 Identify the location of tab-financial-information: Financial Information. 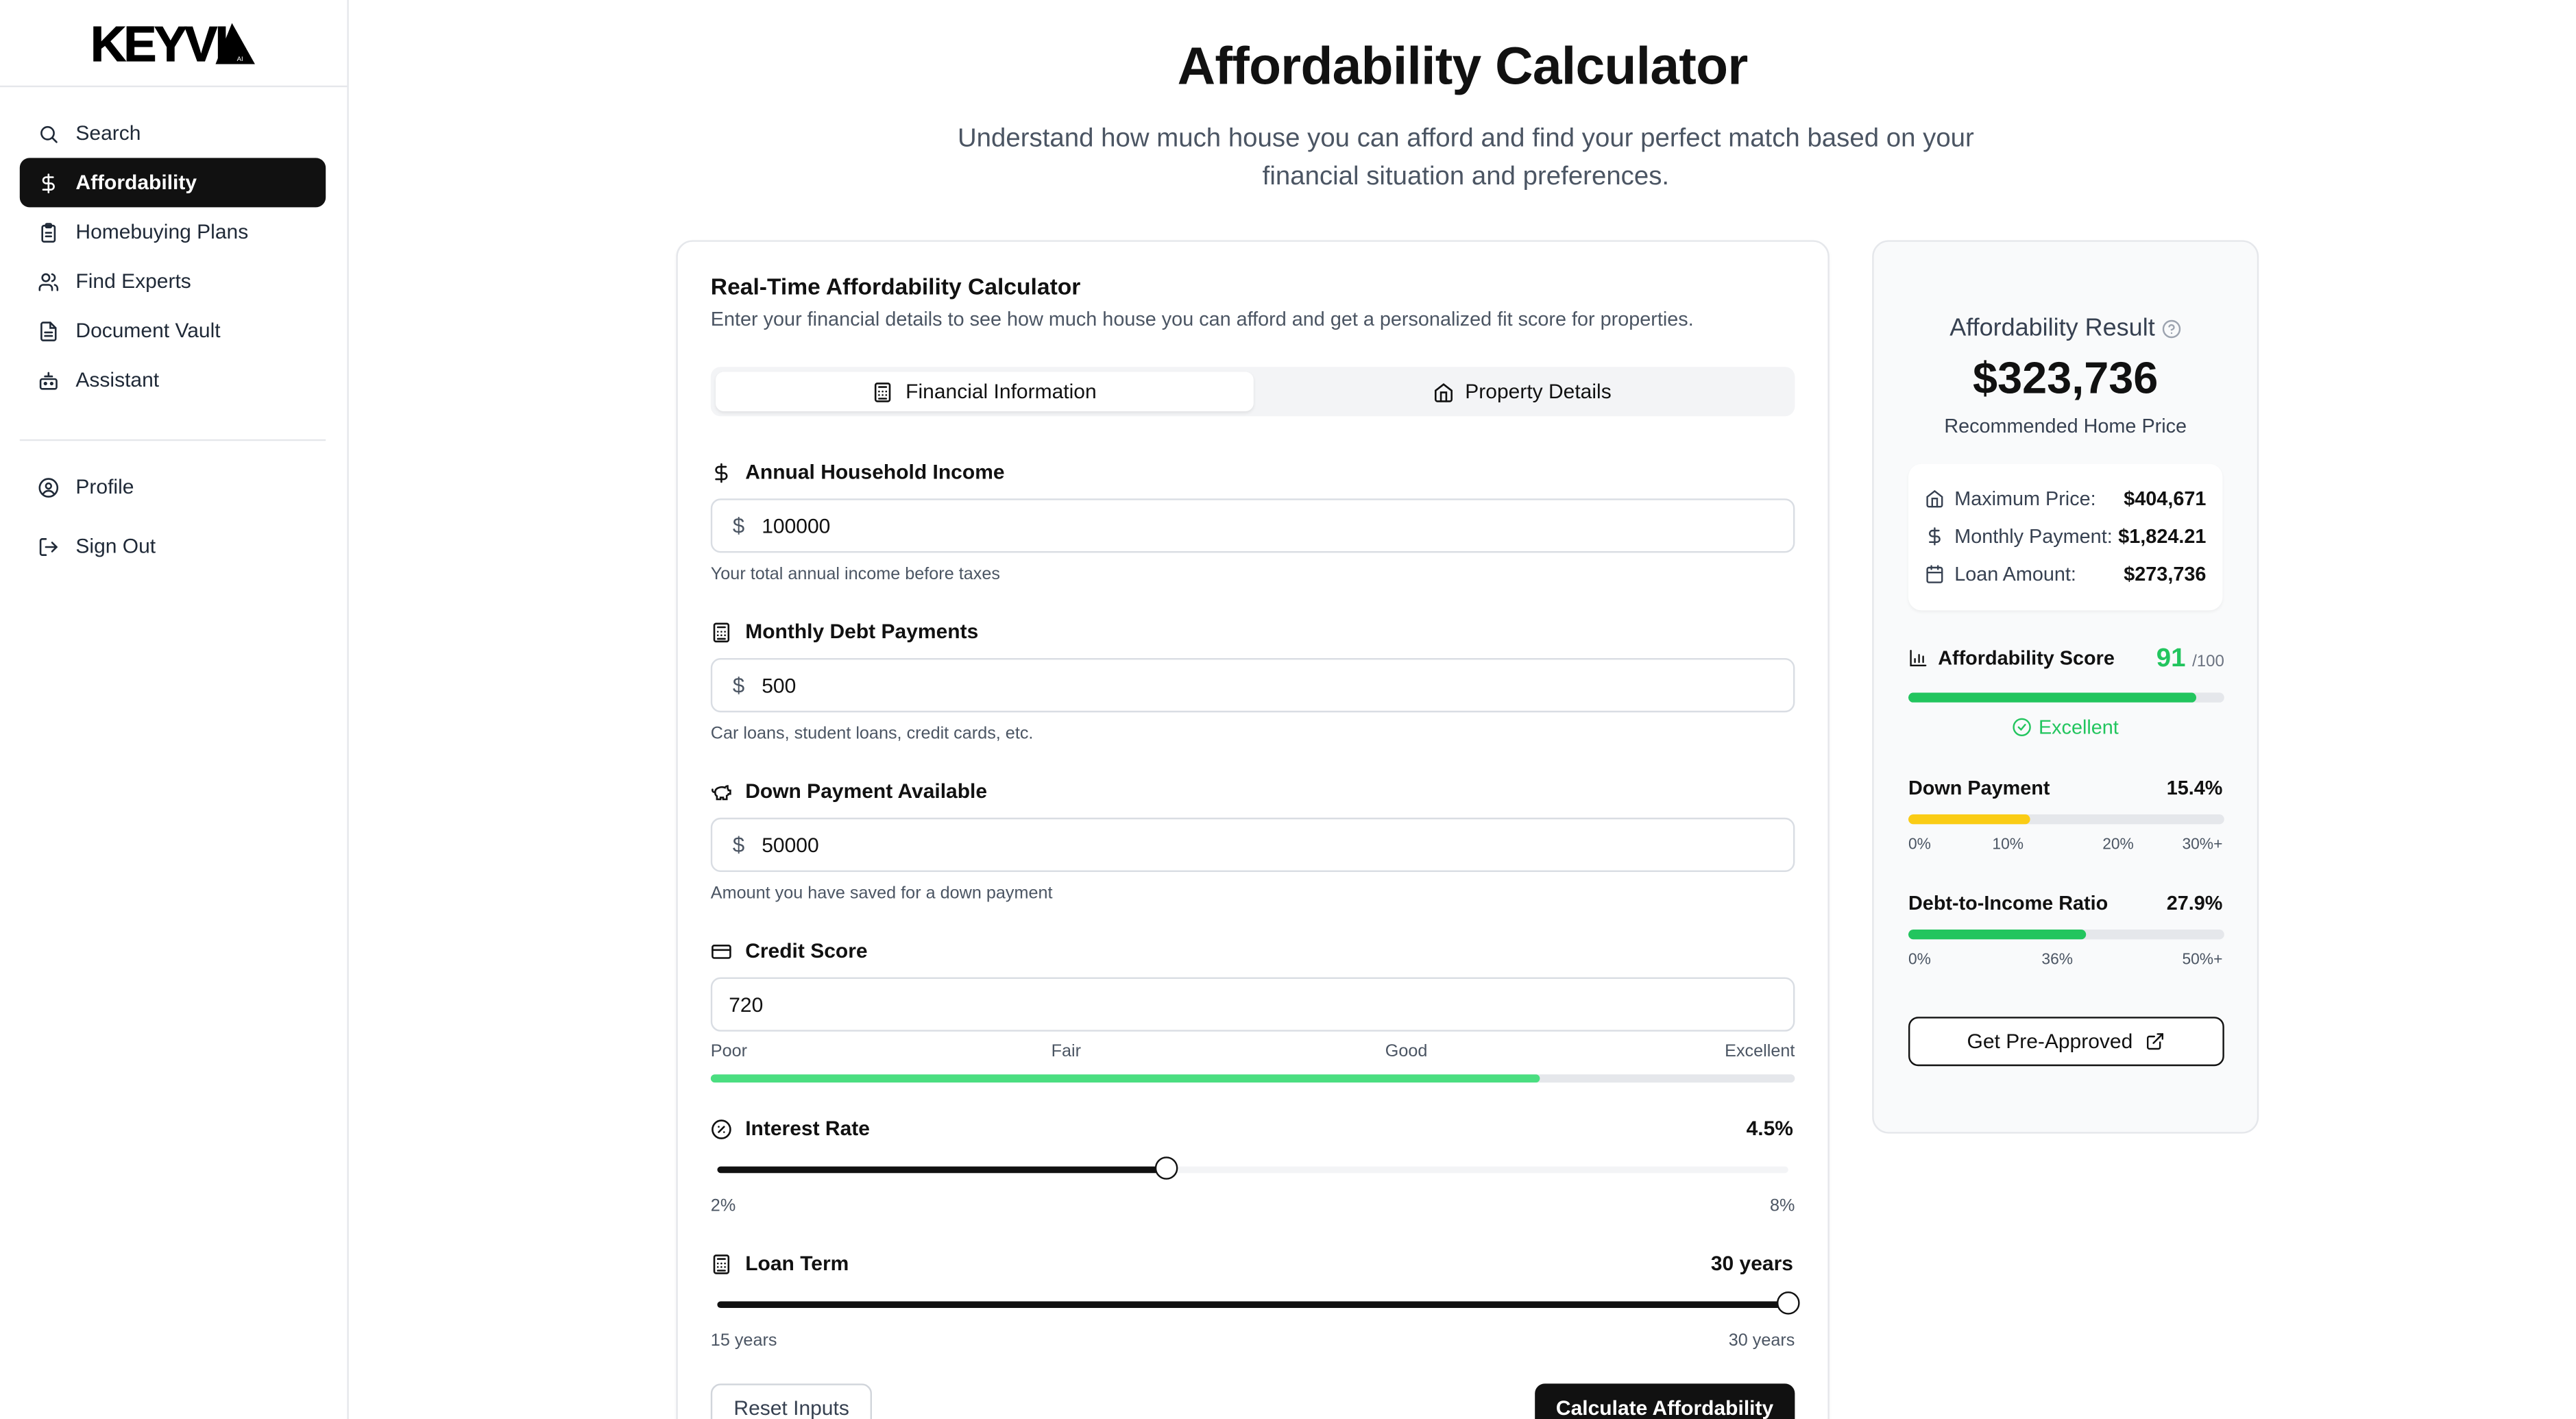
(985, 391).